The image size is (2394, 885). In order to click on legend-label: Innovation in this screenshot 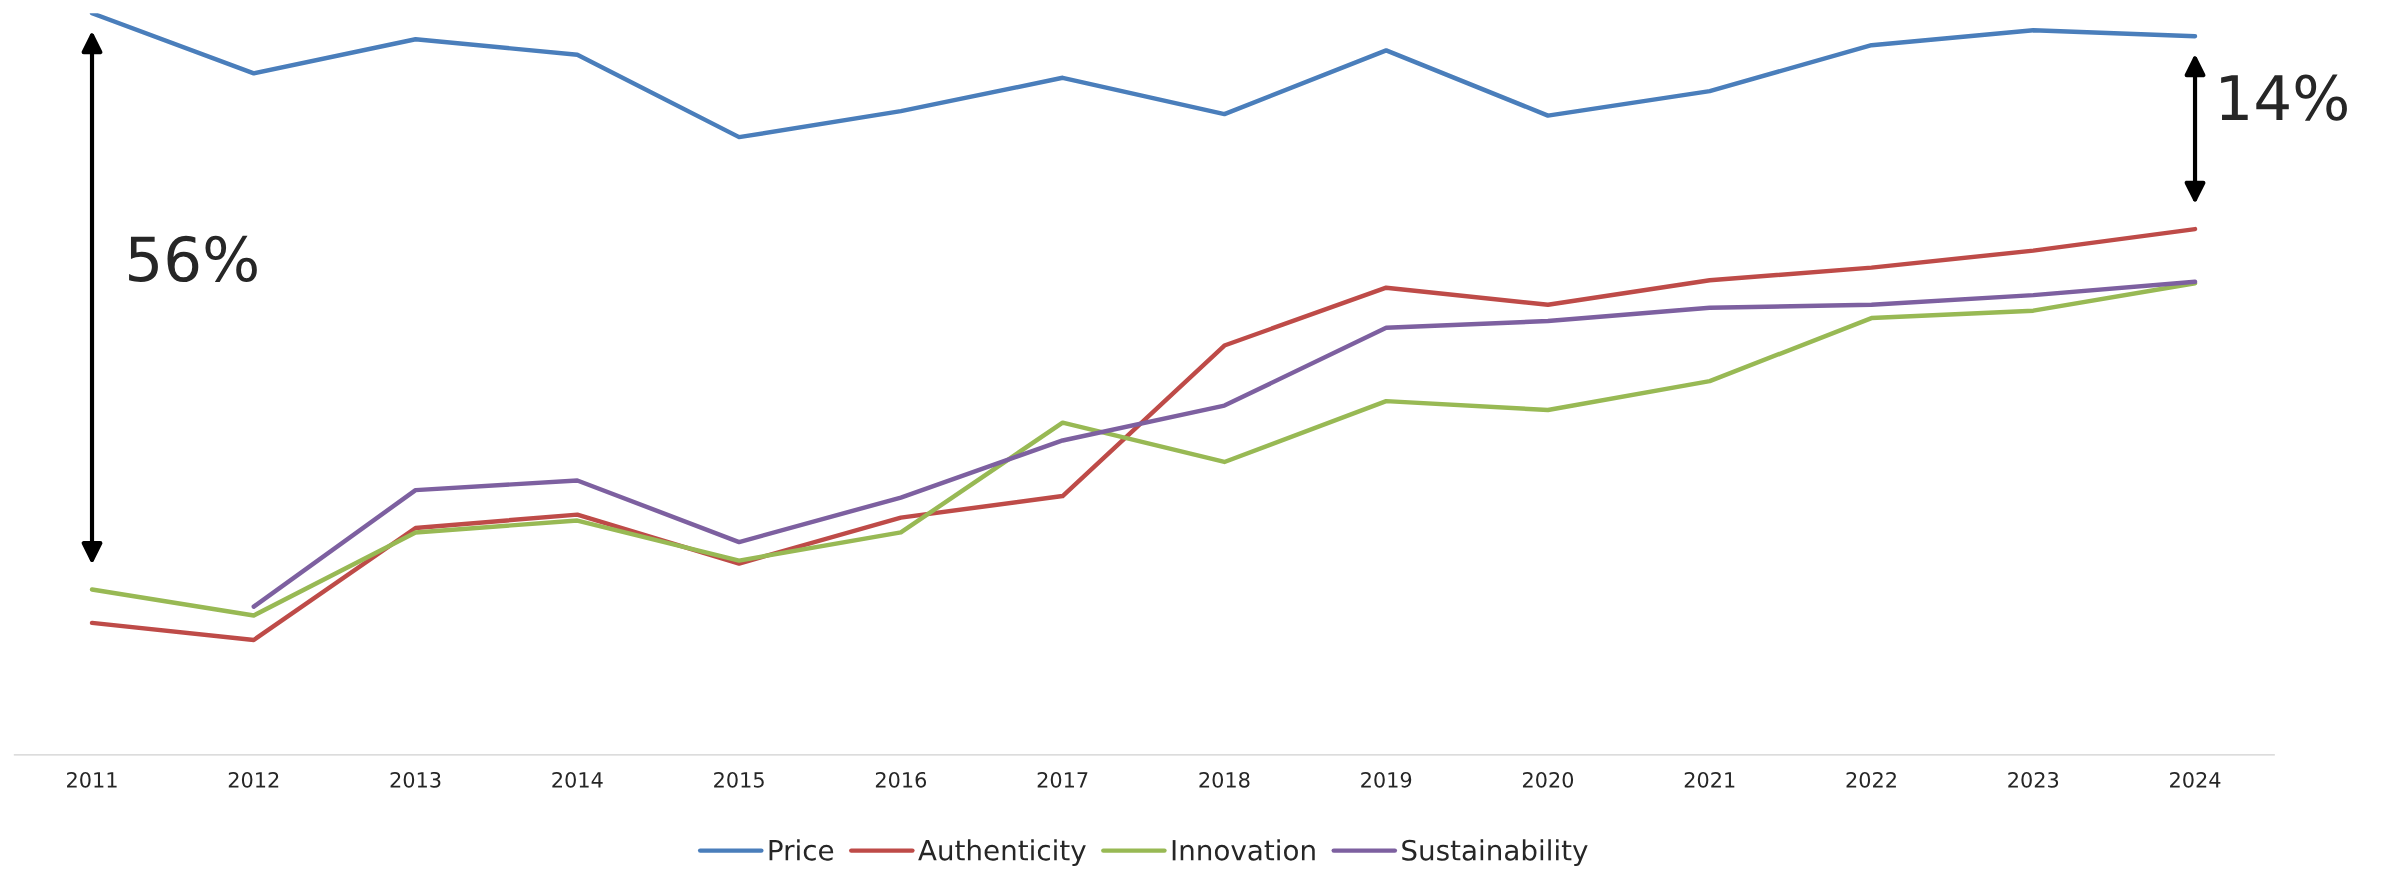, I will do `click(1243, 850)`.